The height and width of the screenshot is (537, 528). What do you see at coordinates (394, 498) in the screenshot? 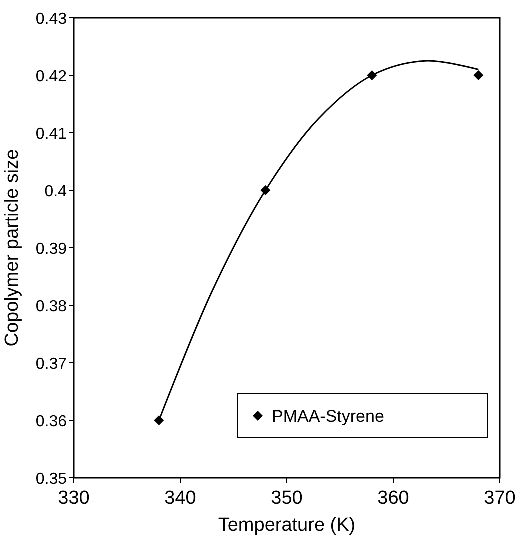
I see `x-tick-label: 360` at bounding box center [394, 498].